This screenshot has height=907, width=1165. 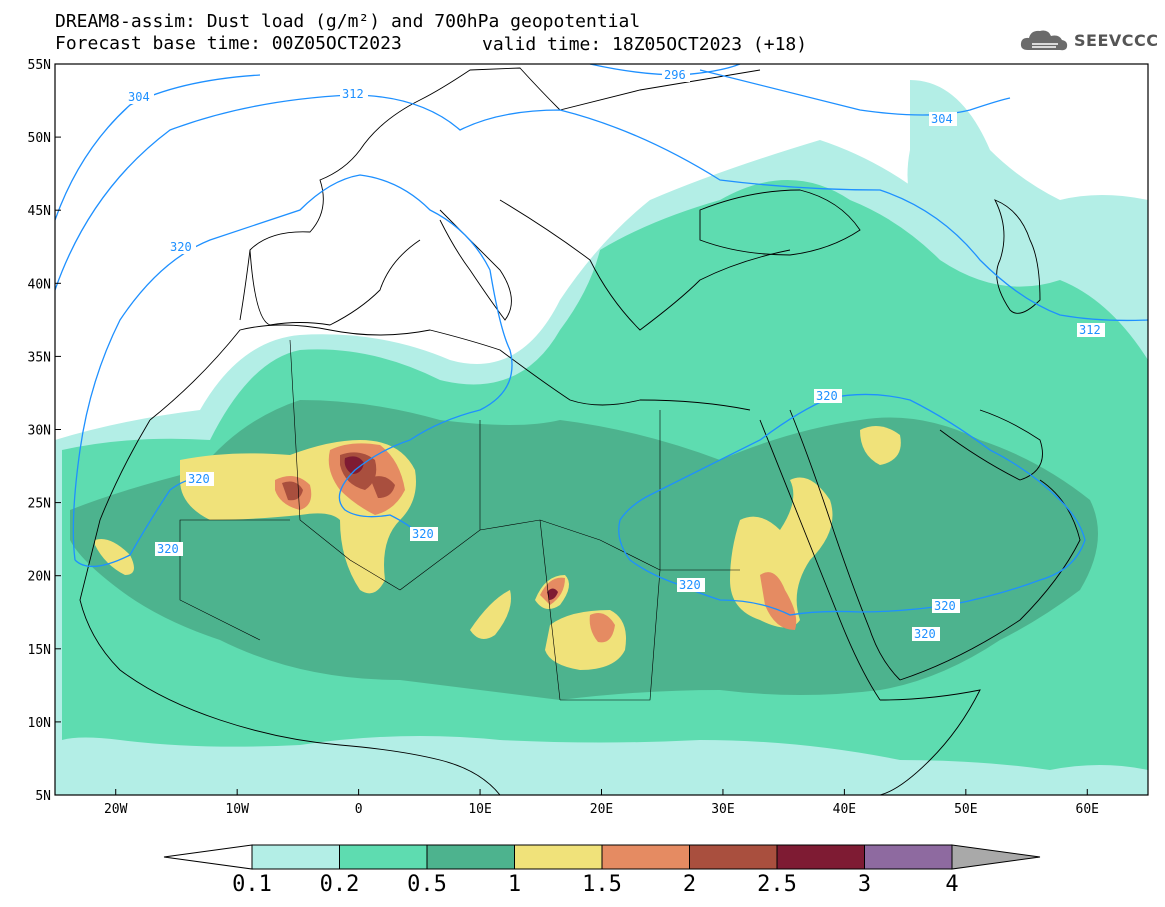 What do you see at coordinates (552, 594) in the screenshot?
I see `dust-level-7-region-chad` at bounding box center [552, 594].